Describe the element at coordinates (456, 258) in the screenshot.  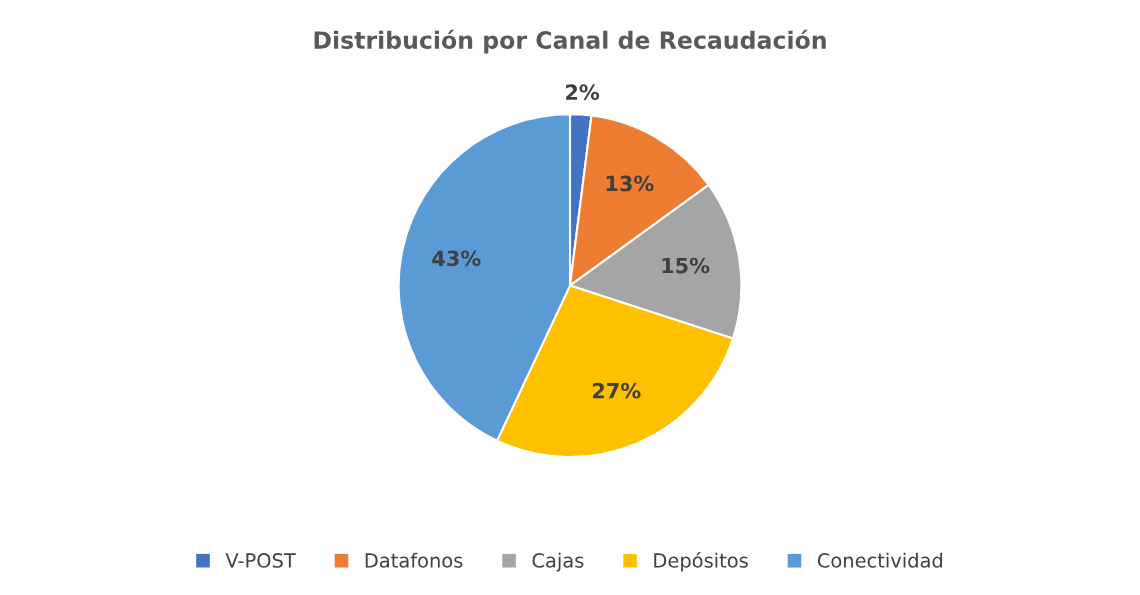
I see `data-label: 43%` at that location.